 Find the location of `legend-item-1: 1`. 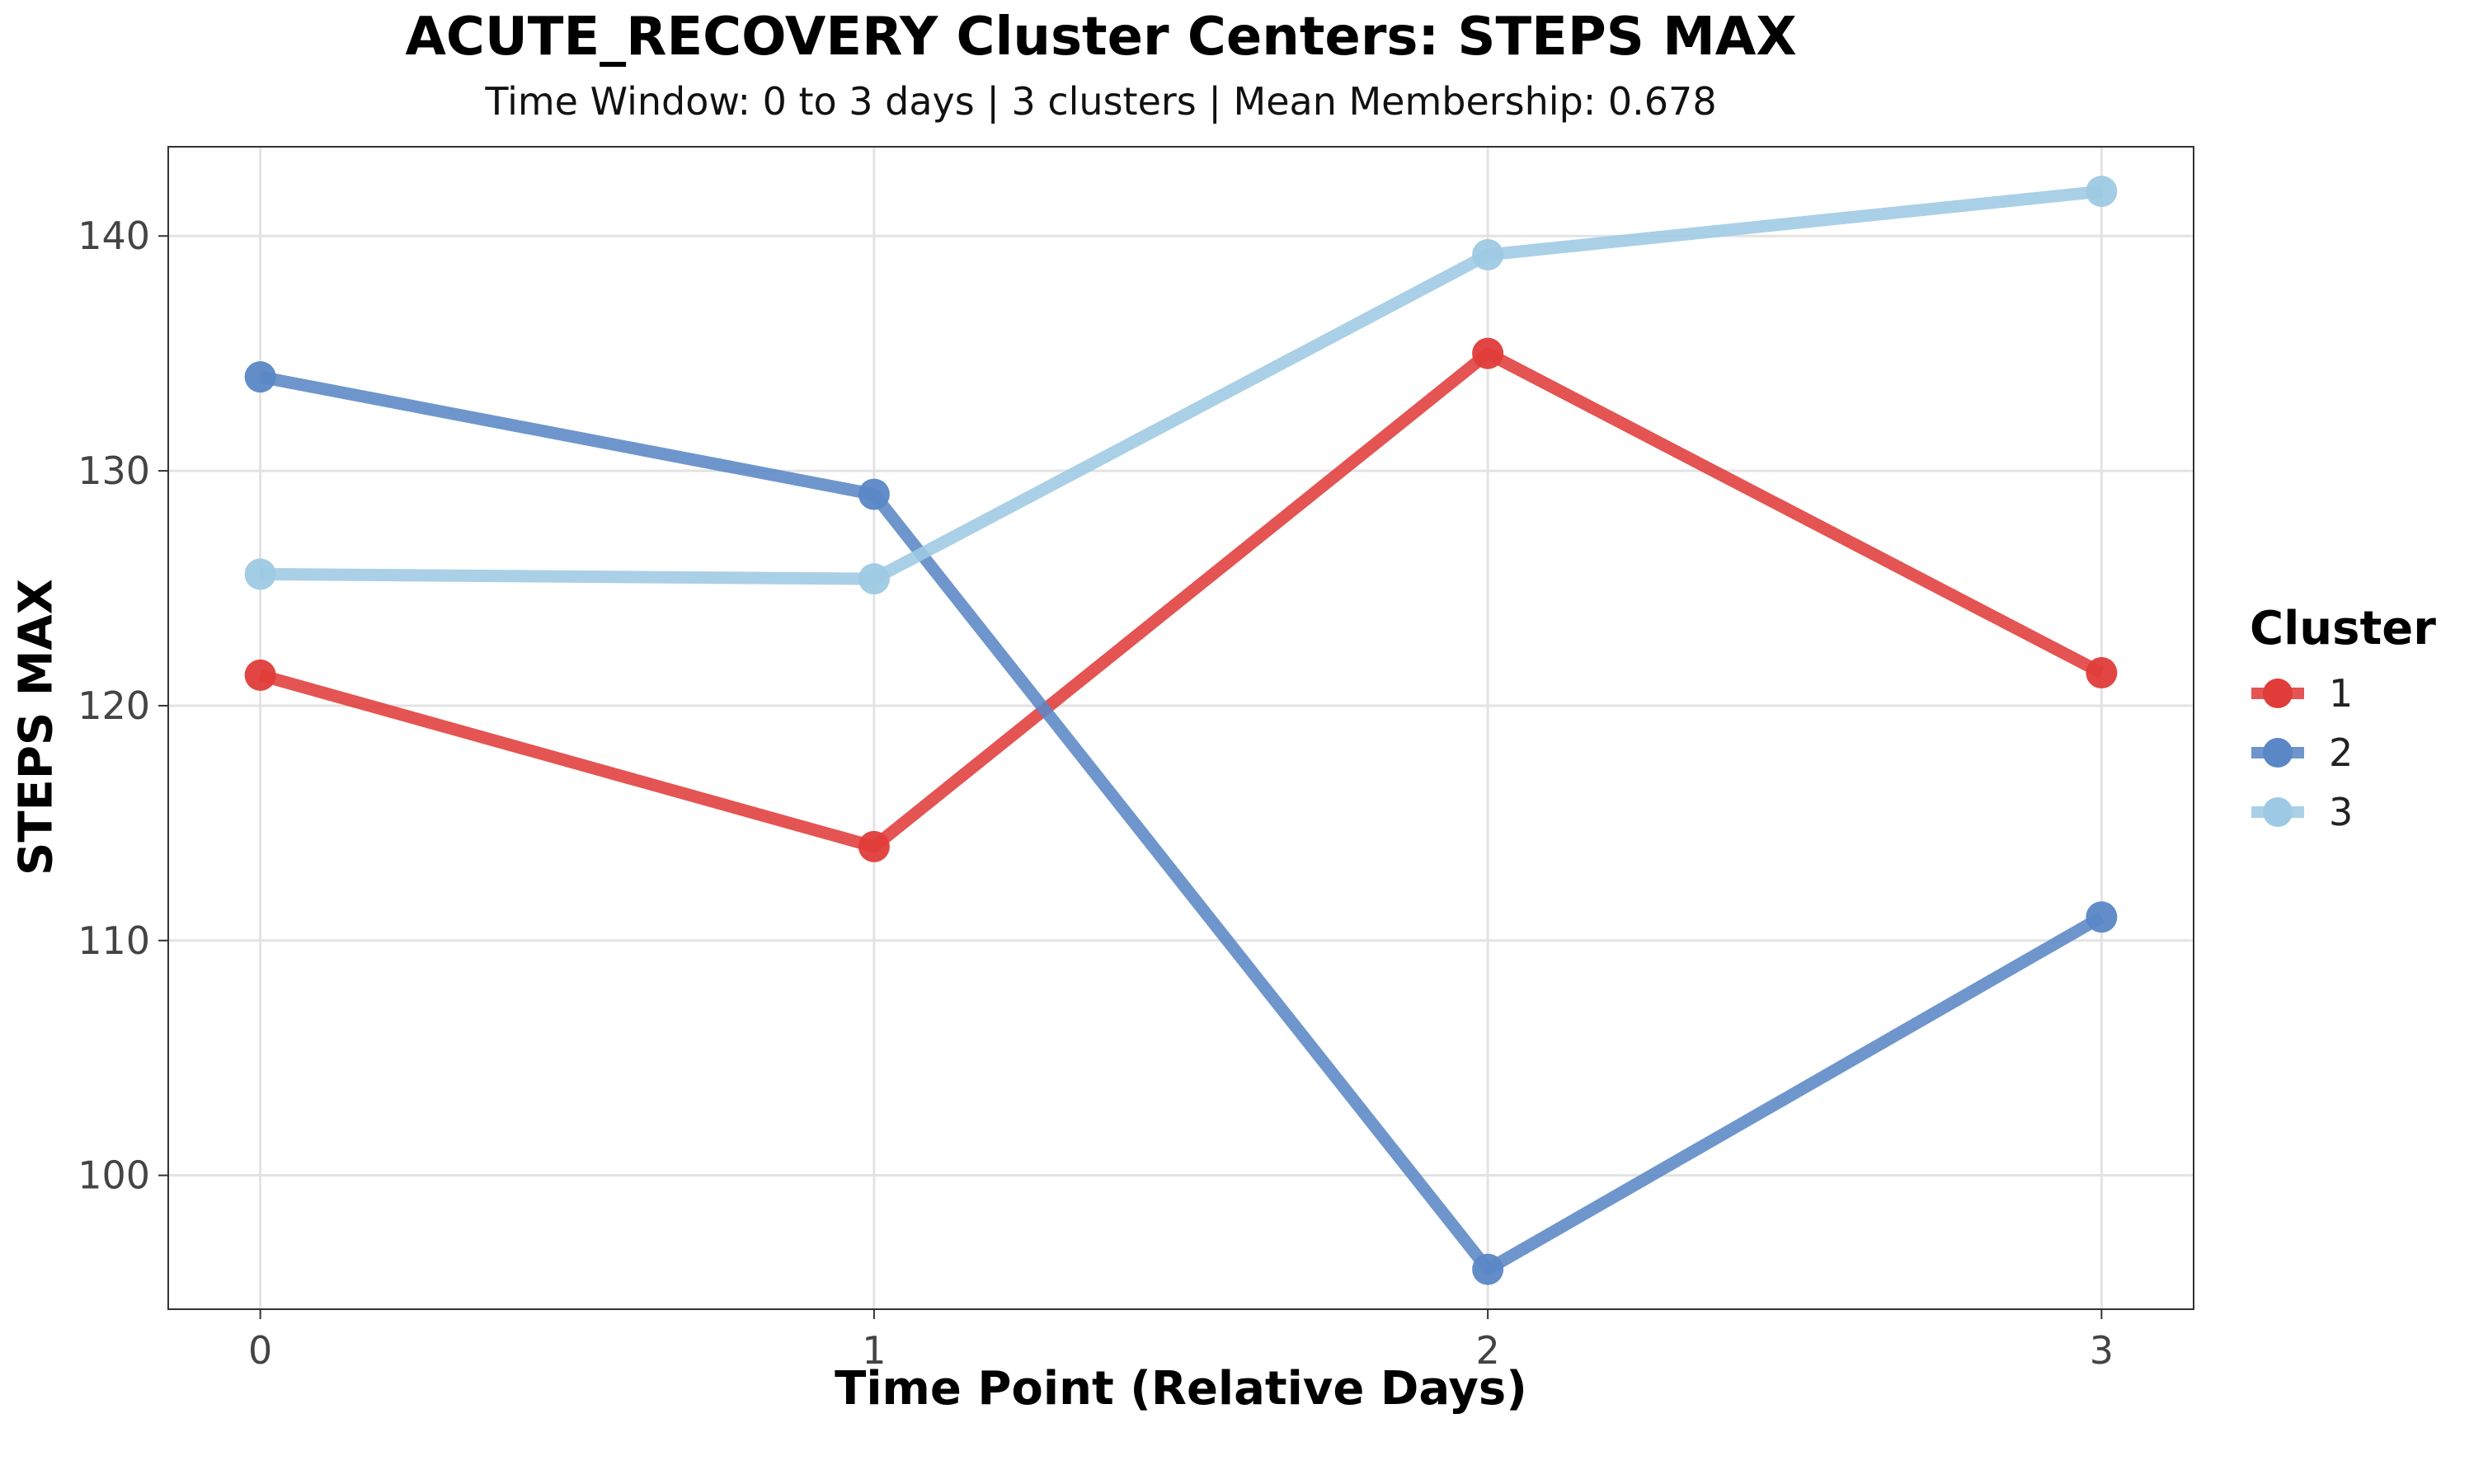

legend-item-1: 1 is located at coordinates (2343, 693).